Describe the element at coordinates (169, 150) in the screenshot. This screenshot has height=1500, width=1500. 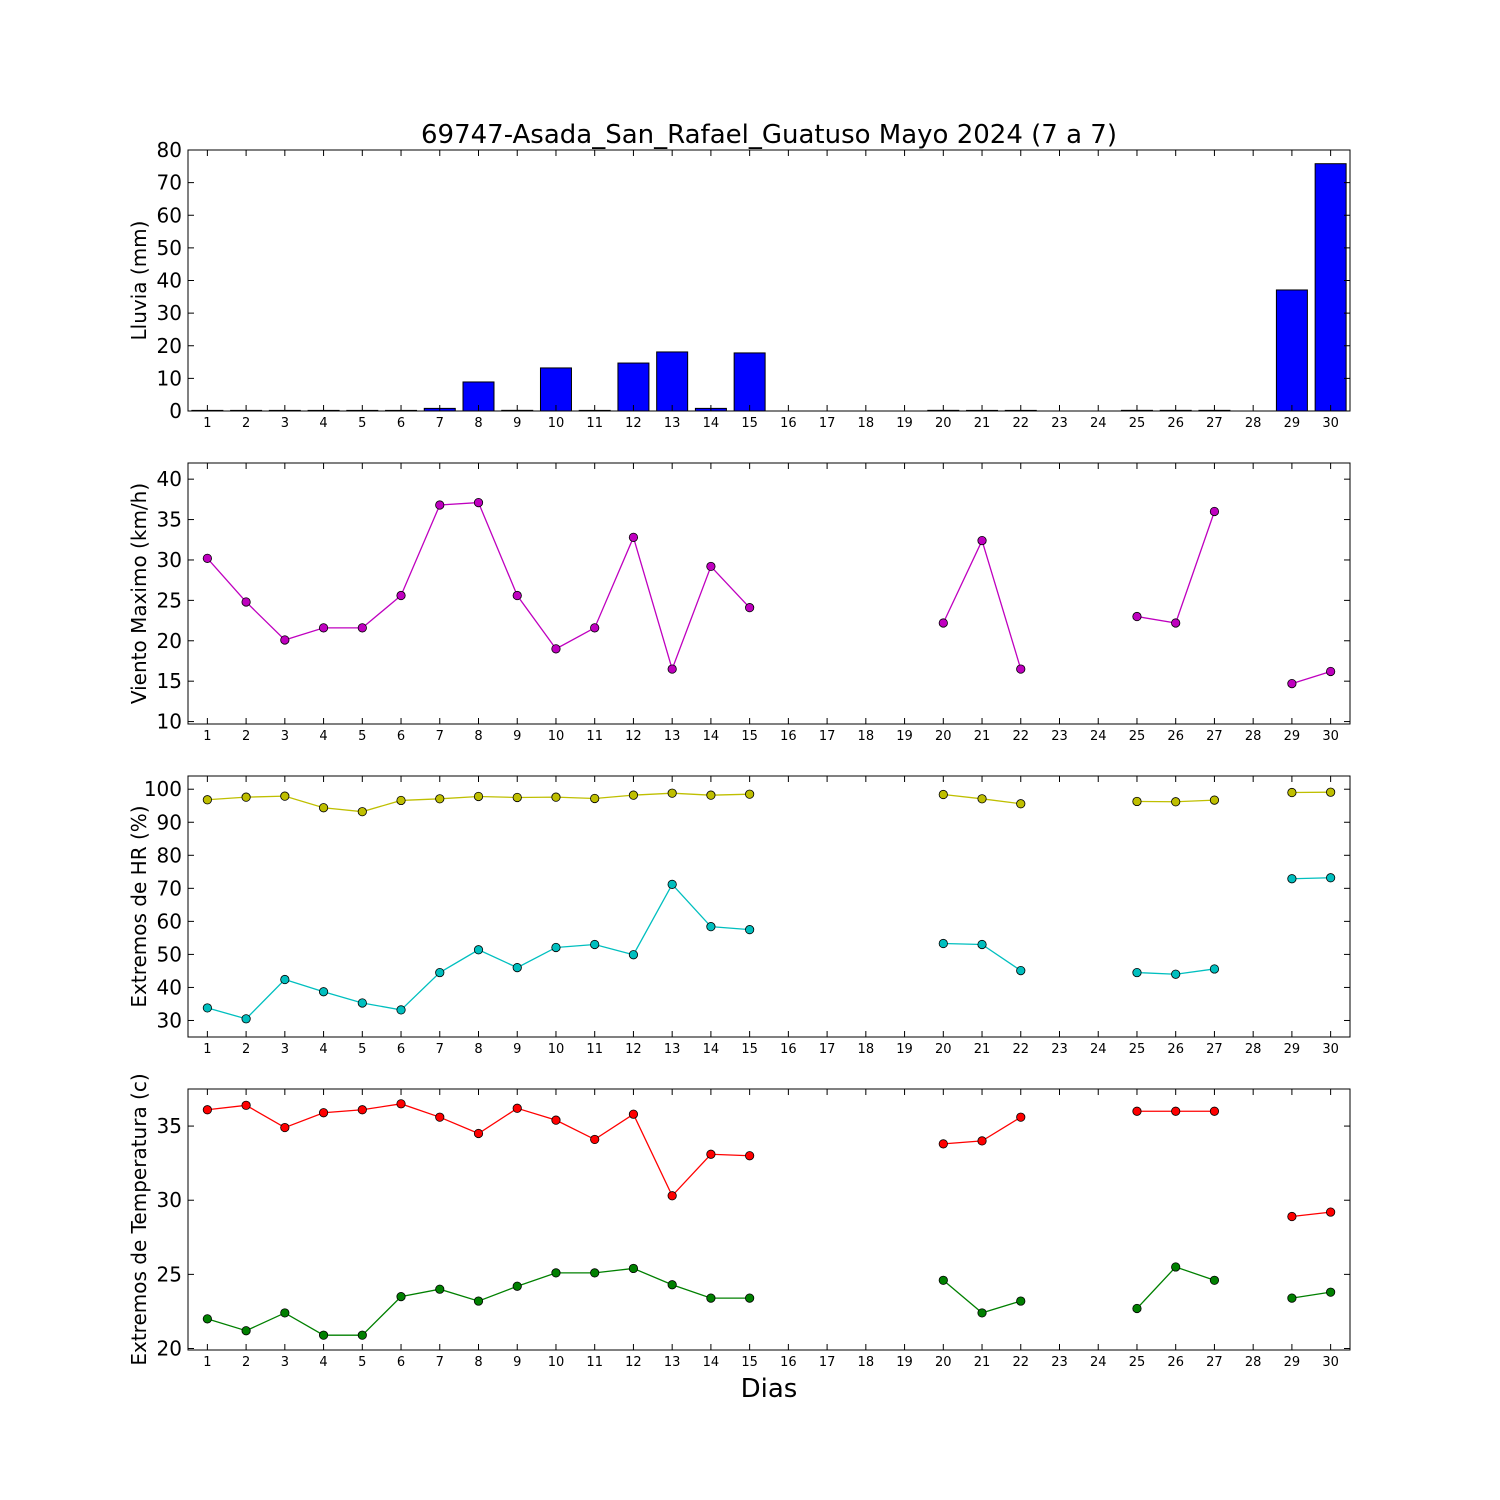
I see `y-tick-label: 80` at that location.